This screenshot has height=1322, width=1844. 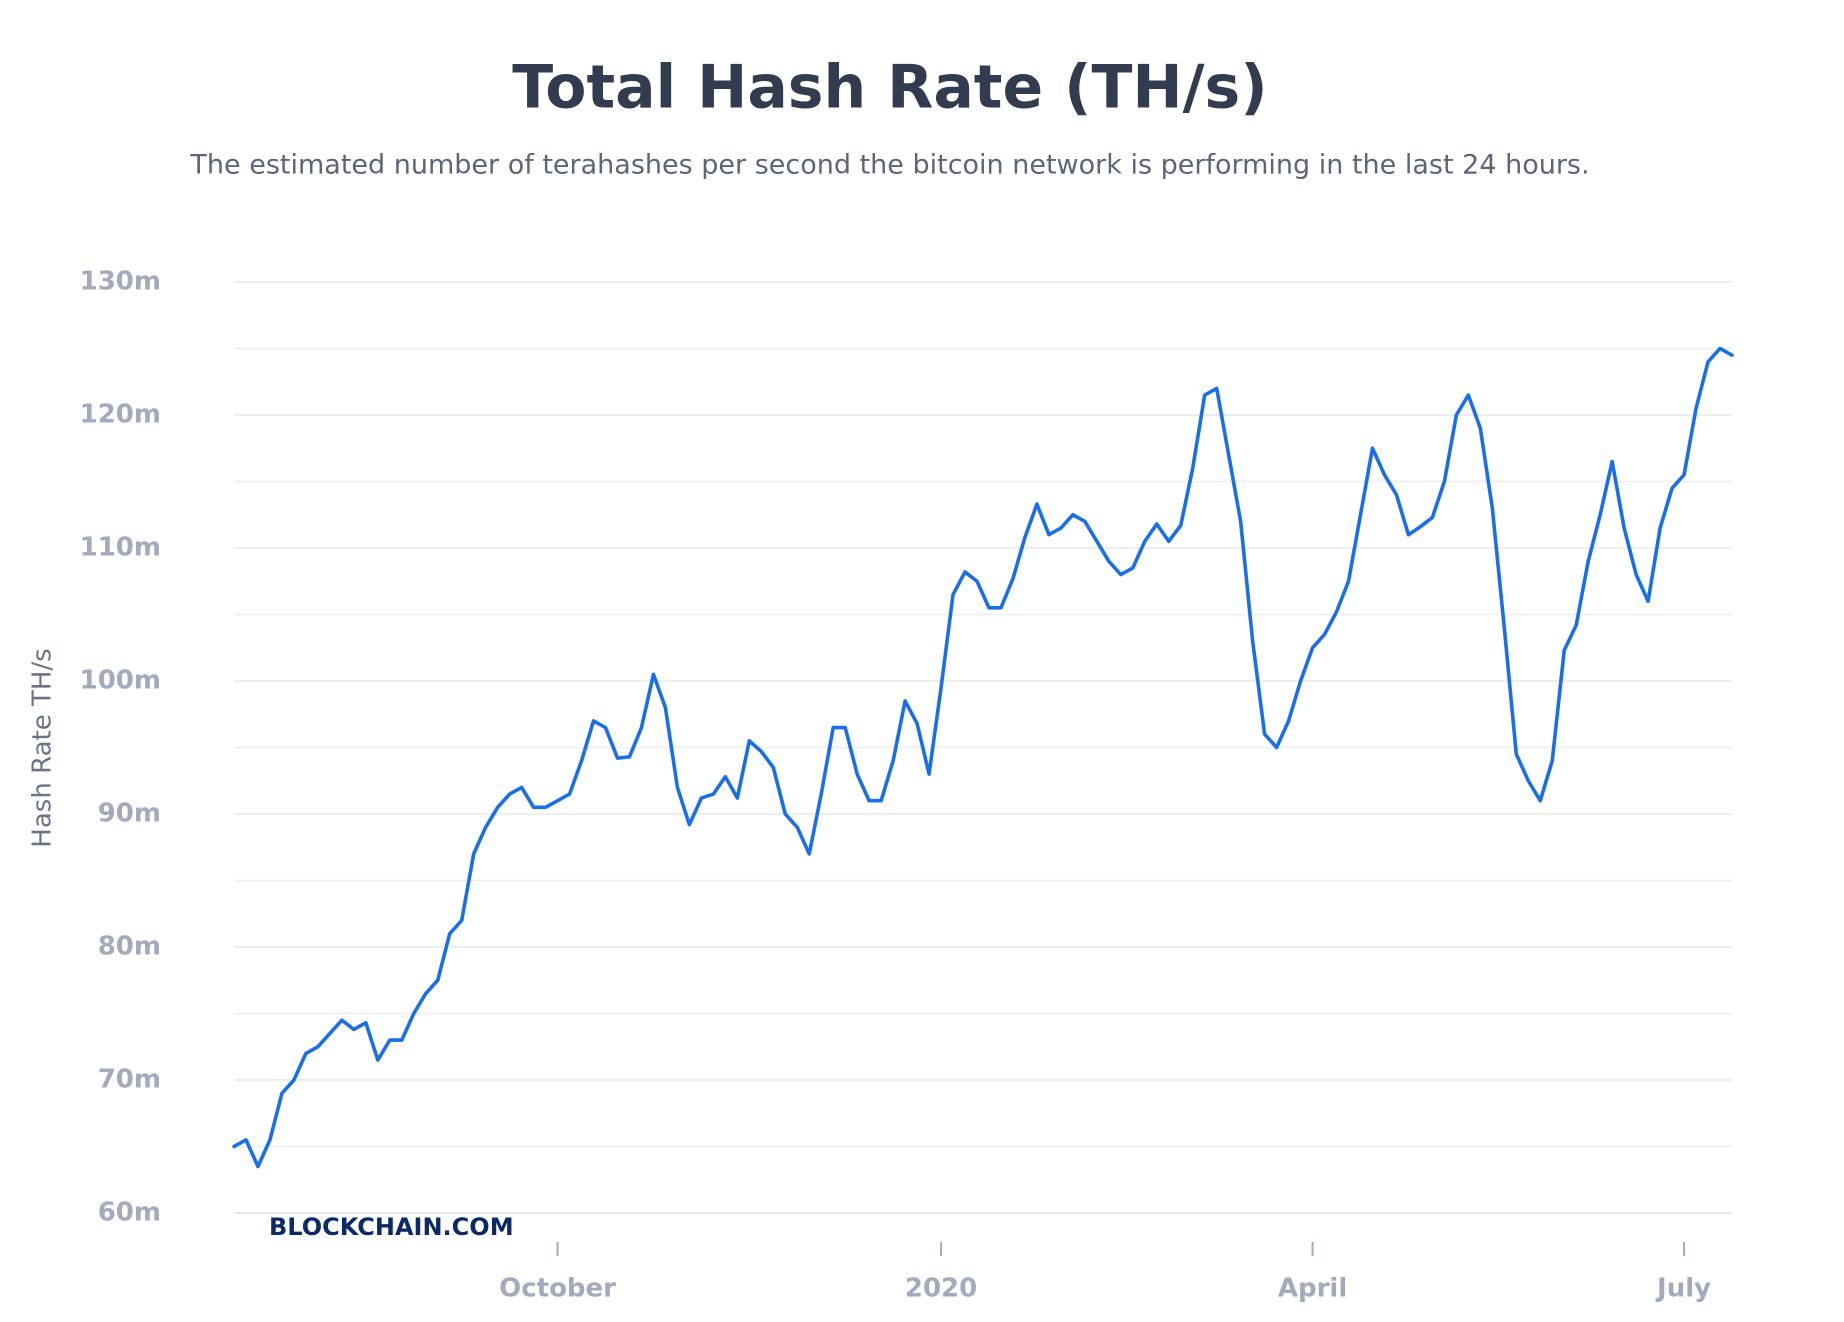 What do you see at coordinates (120, 681) in the screenshot?
I see `y-tick-label: 100m` at bounding box center [120, 681].